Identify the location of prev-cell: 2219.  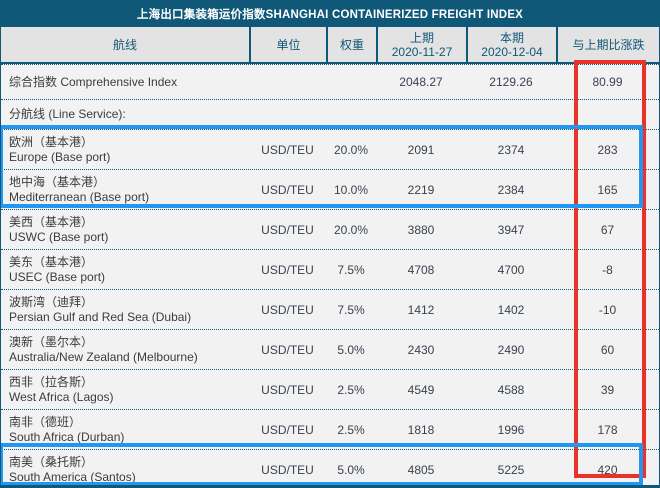
(421, 189).